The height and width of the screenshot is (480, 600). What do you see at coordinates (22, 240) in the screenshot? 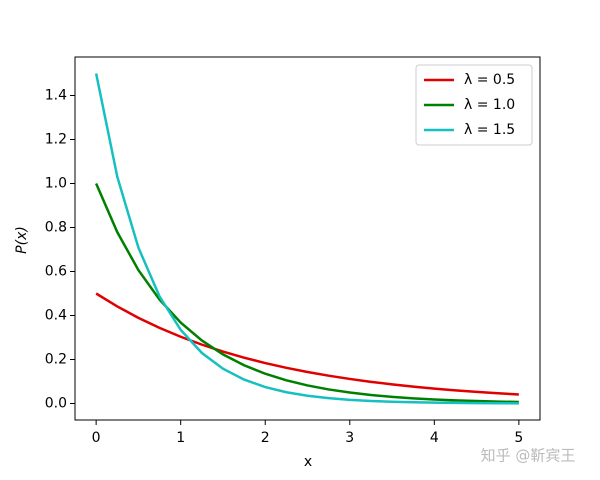
I see `y-axis-label: P(x)` at bounding box center [22, 240].